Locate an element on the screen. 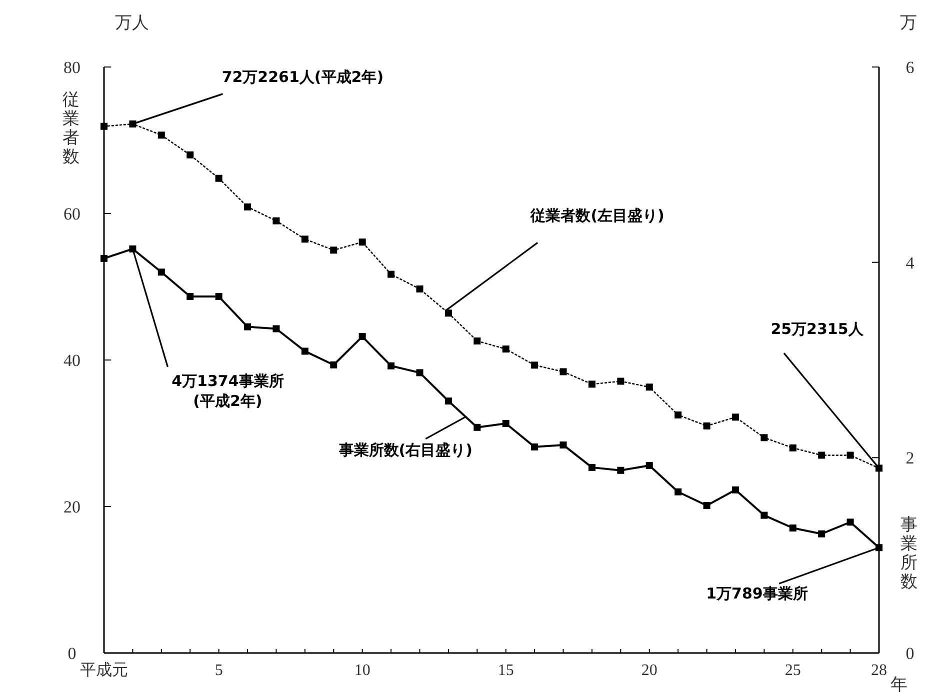  y2-tick-label: 2 is located at coordinates (910, 458).